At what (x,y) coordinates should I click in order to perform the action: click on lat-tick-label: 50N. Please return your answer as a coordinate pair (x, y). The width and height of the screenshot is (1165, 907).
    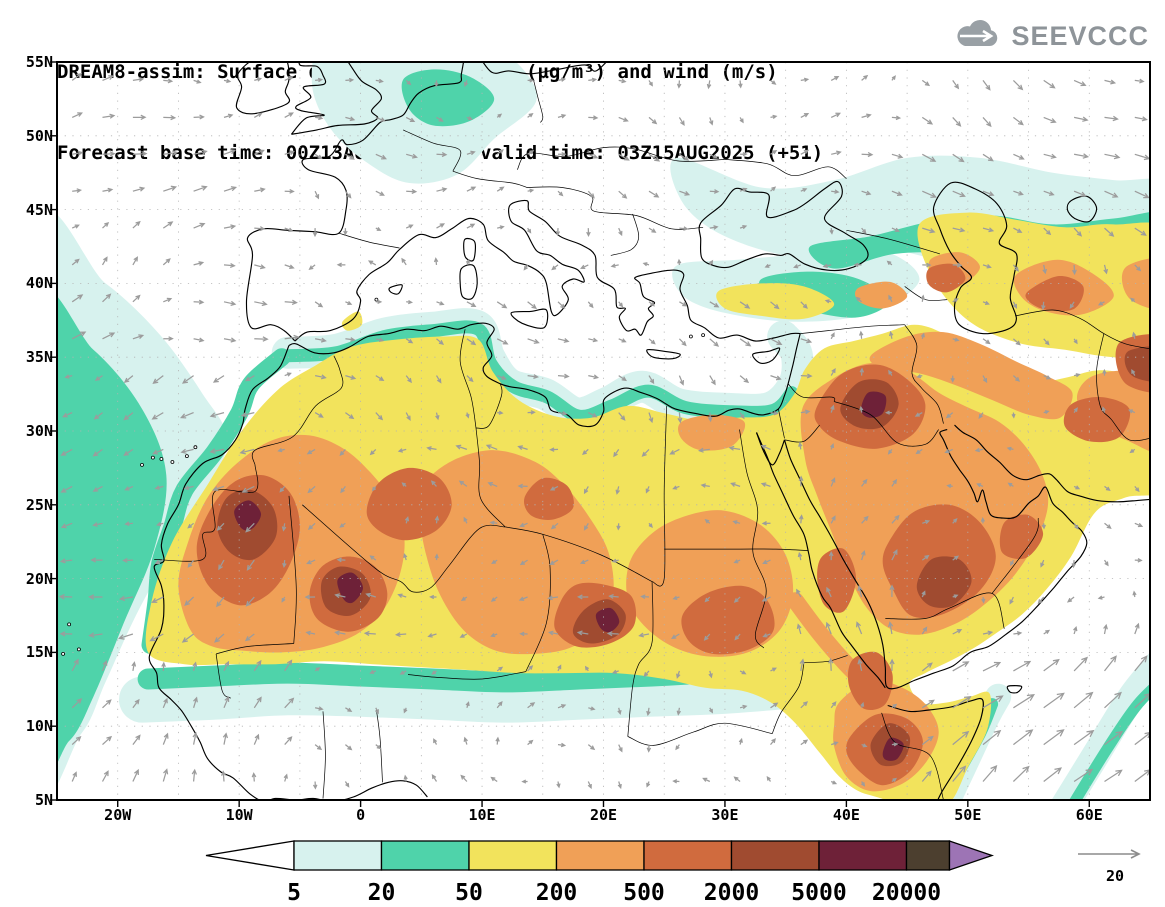
    Looking at the image, I should click on (39, 135).